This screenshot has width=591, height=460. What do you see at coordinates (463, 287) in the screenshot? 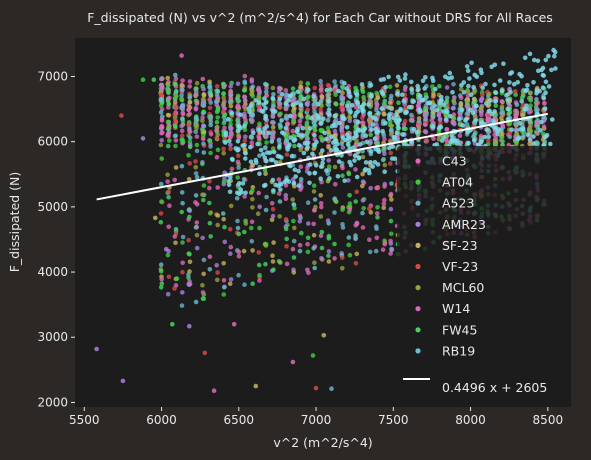
I see `legend-entry: MCL60` at bounding box center [463, 287].